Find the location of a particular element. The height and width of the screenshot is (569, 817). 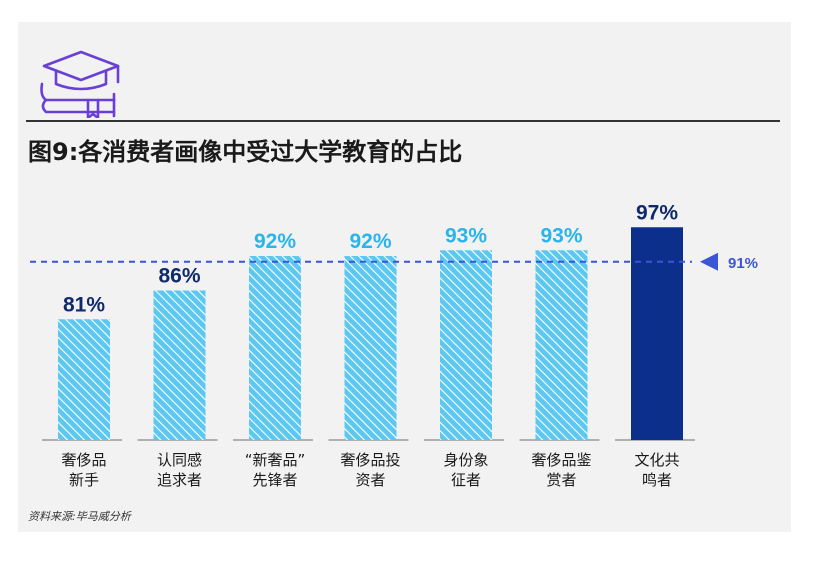

category-label: 资者 is located at coordinates (370, 480).